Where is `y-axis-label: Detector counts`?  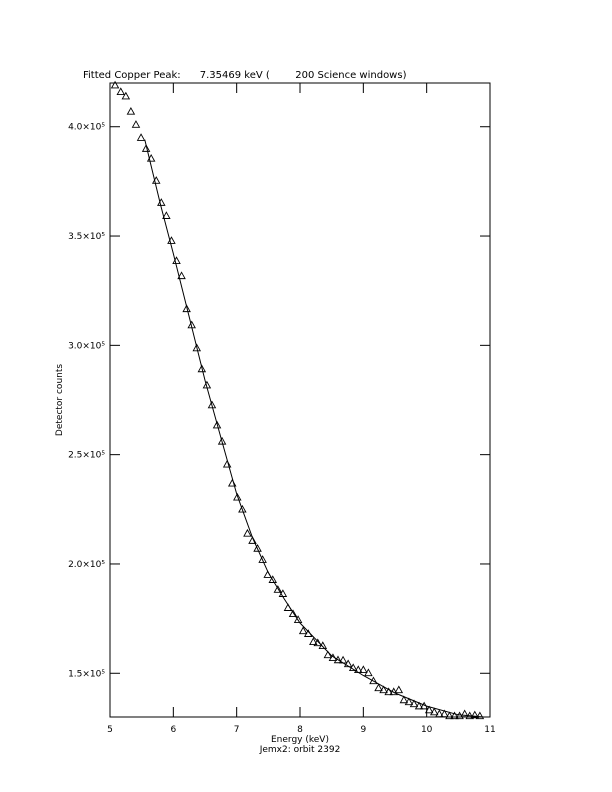
y-axis-label: Detector counts is located at coordinates (60, 400).